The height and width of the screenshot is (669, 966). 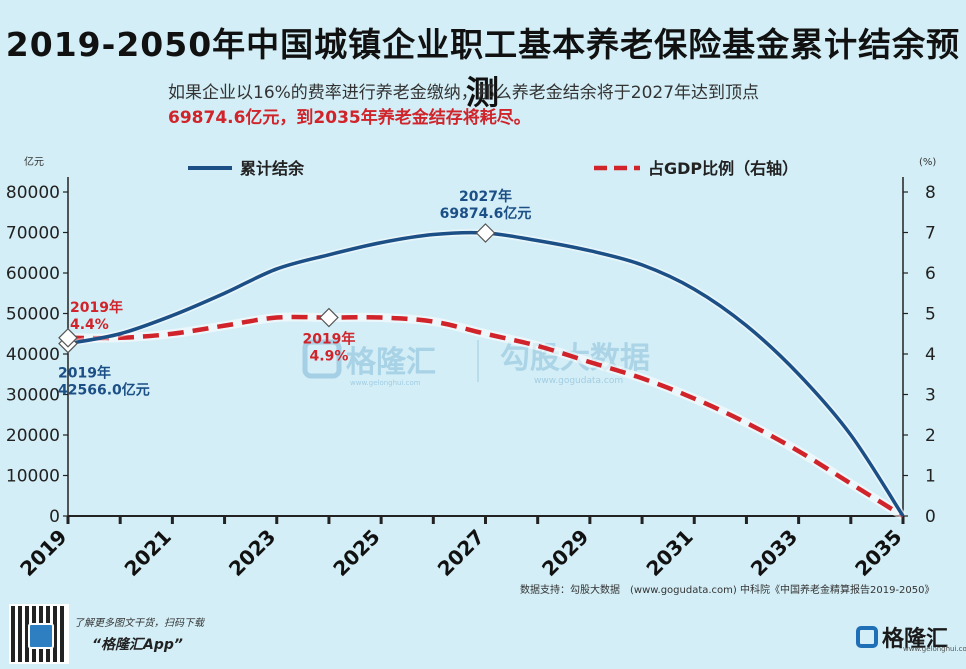 What do you see at coordinates (148, 553) in the screenshot?
I see `x-axis-tick-label: 2021` at bounding box center [148, 553].